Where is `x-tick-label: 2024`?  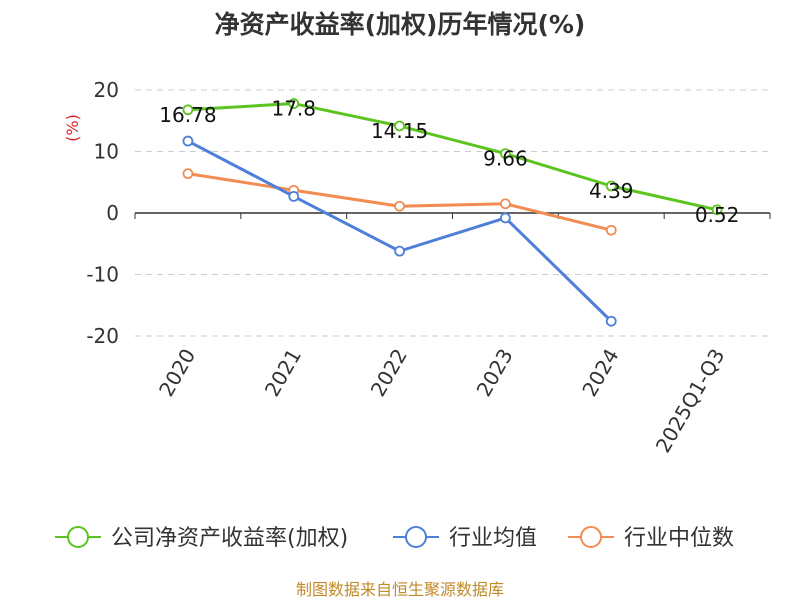
x-tick-label: 2024 is located at coordinates (600, 373).